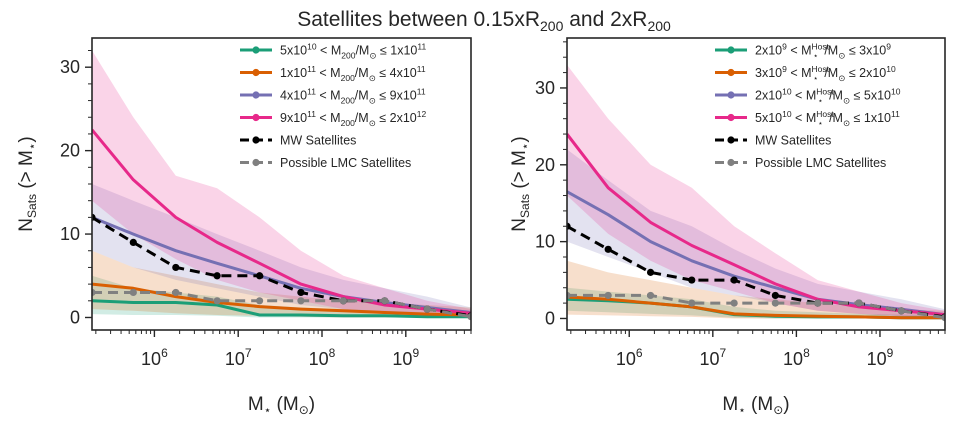  What do you see at coordinates (823, 51) in the screenshot?
I see `legend-entry-0: 2x109 < MHost ⋆/M⊙ ≤ 3x109` at bounding box center [823, 51].